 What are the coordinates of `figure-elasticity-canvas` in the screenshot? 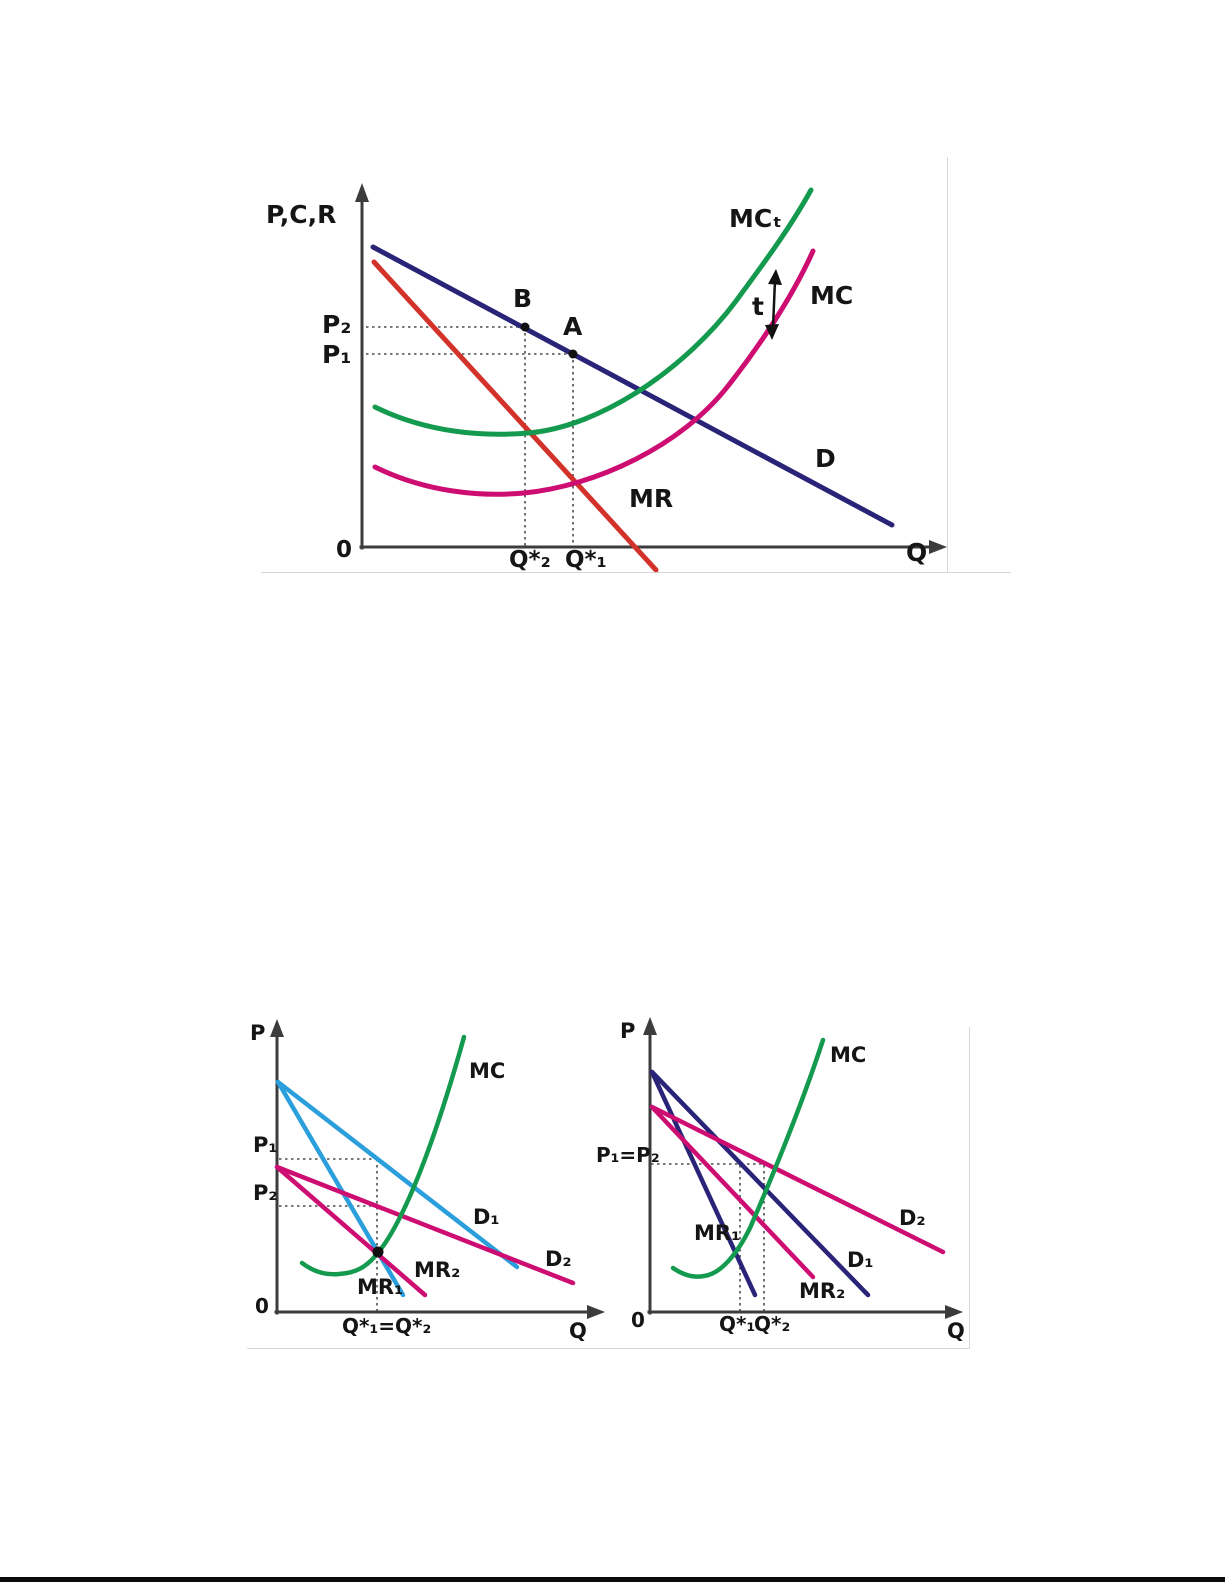 It's located at (616, 1168).